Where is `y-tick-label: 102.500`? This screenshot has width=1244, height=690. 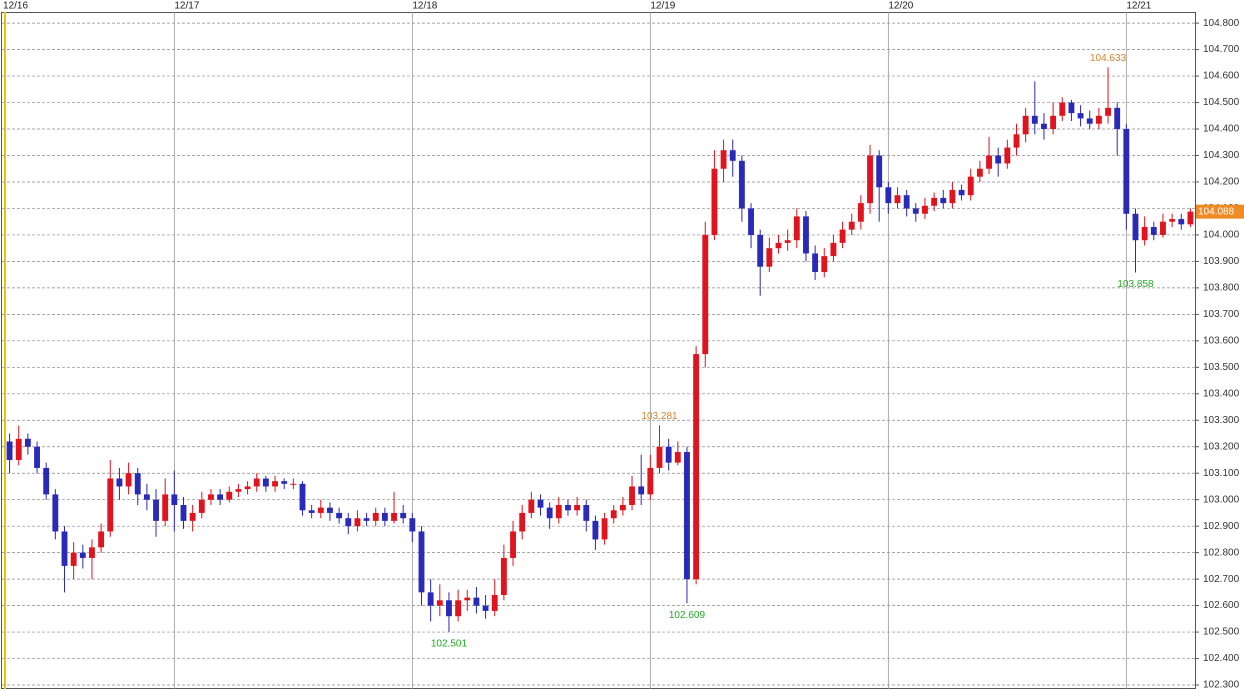
y-tick-label: 102.500 is located at coordinates (1221, 632).